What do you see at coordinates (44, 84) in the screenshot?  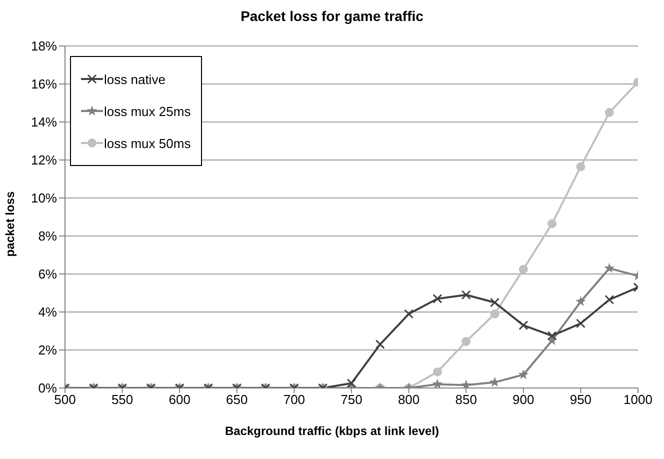 I see `y-tick-label: 16%` at bounding box center [44, 84].